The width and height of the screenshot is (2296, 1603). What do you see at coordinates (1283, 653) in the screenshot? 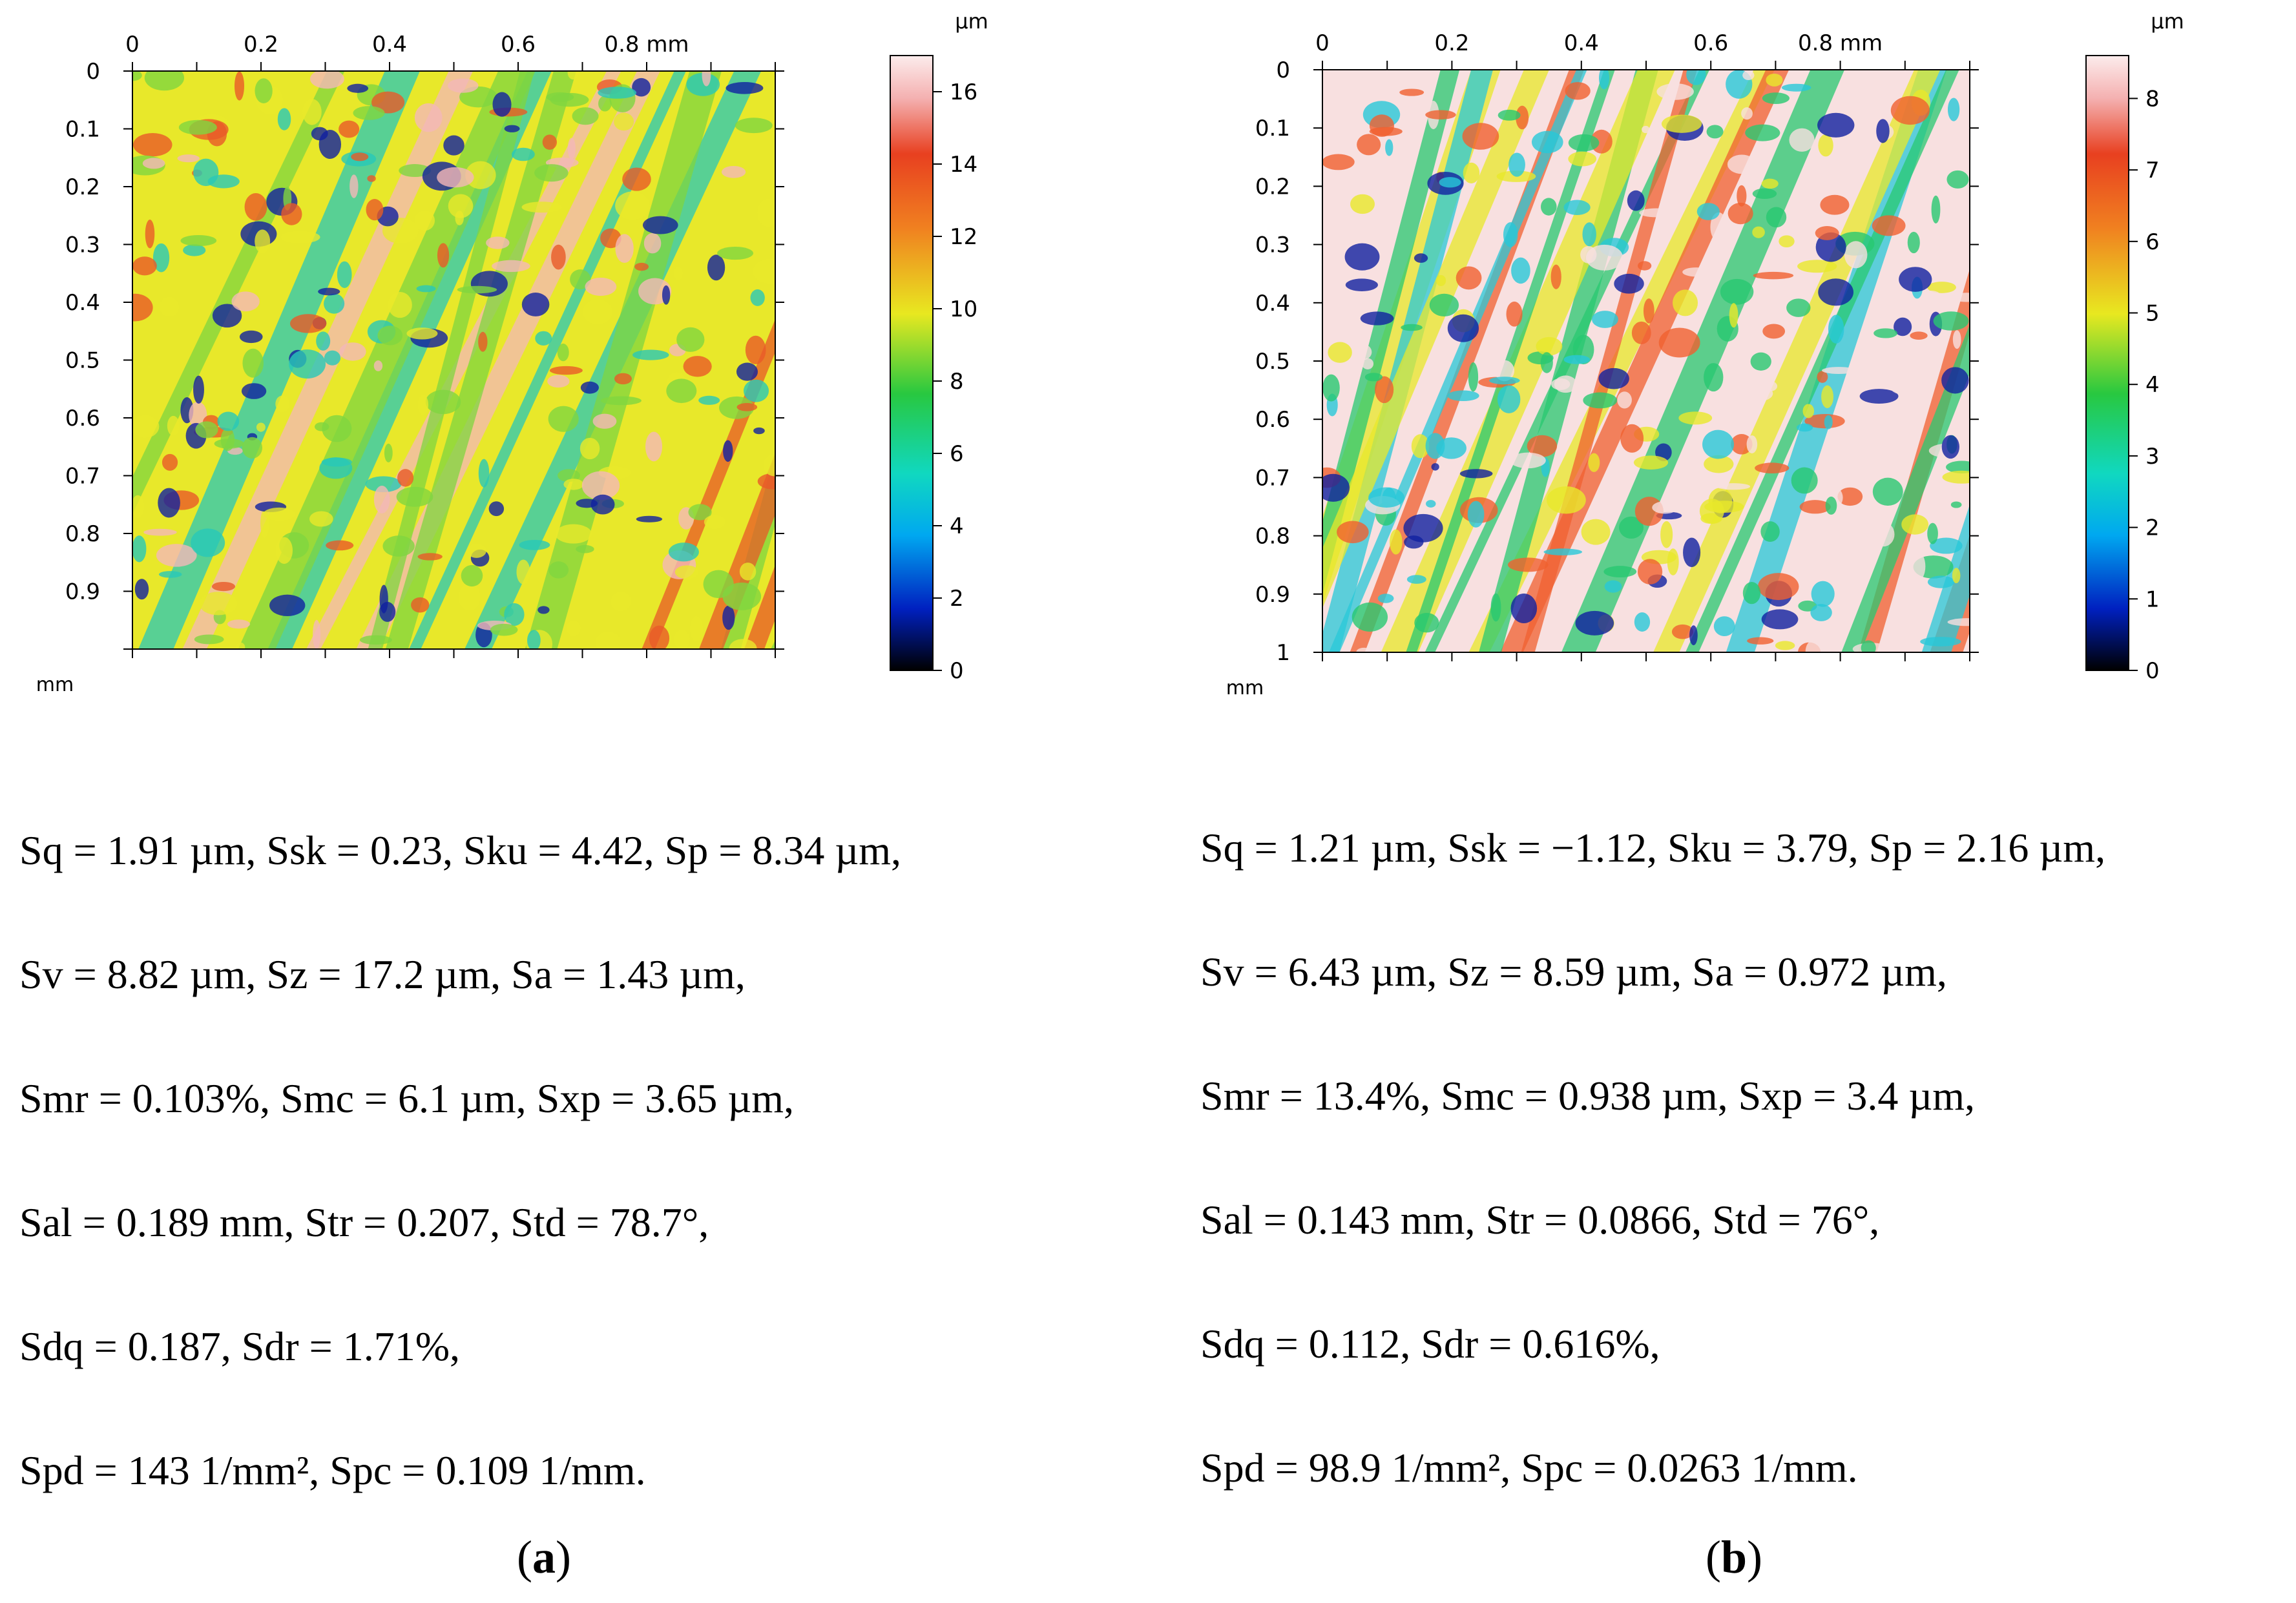
I see `y-tick-label: 1` at bounding box center [1283, 653].